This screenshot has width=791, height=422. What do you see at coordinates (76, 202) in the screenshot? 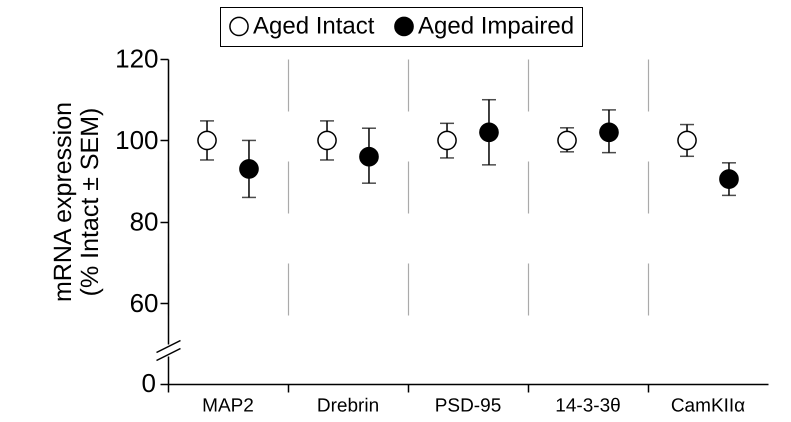
I see `y-axis-title: mRNA expression (% Intact ± SEM)` at bounding box center [76, 202].